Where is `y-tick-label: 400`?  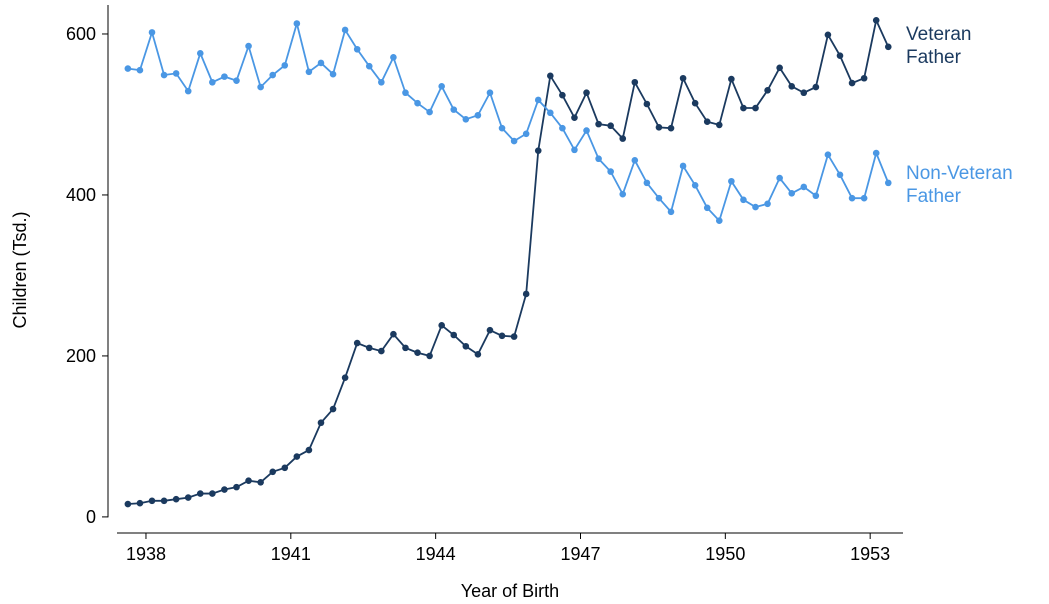 y-tick-label: 400 is located at coordinates (81, 195).